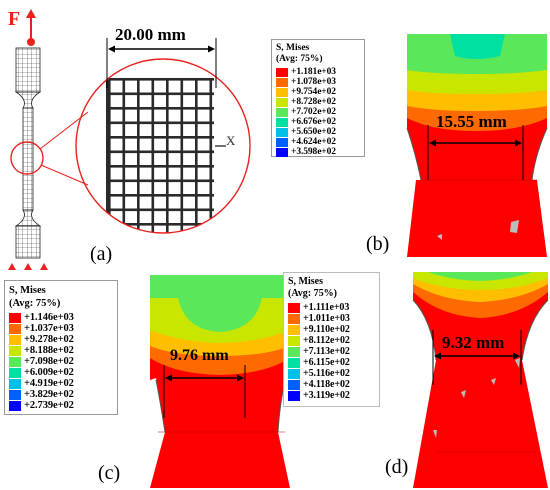  I want to click on legend-value: +6.676e+02, so click(313, 122).